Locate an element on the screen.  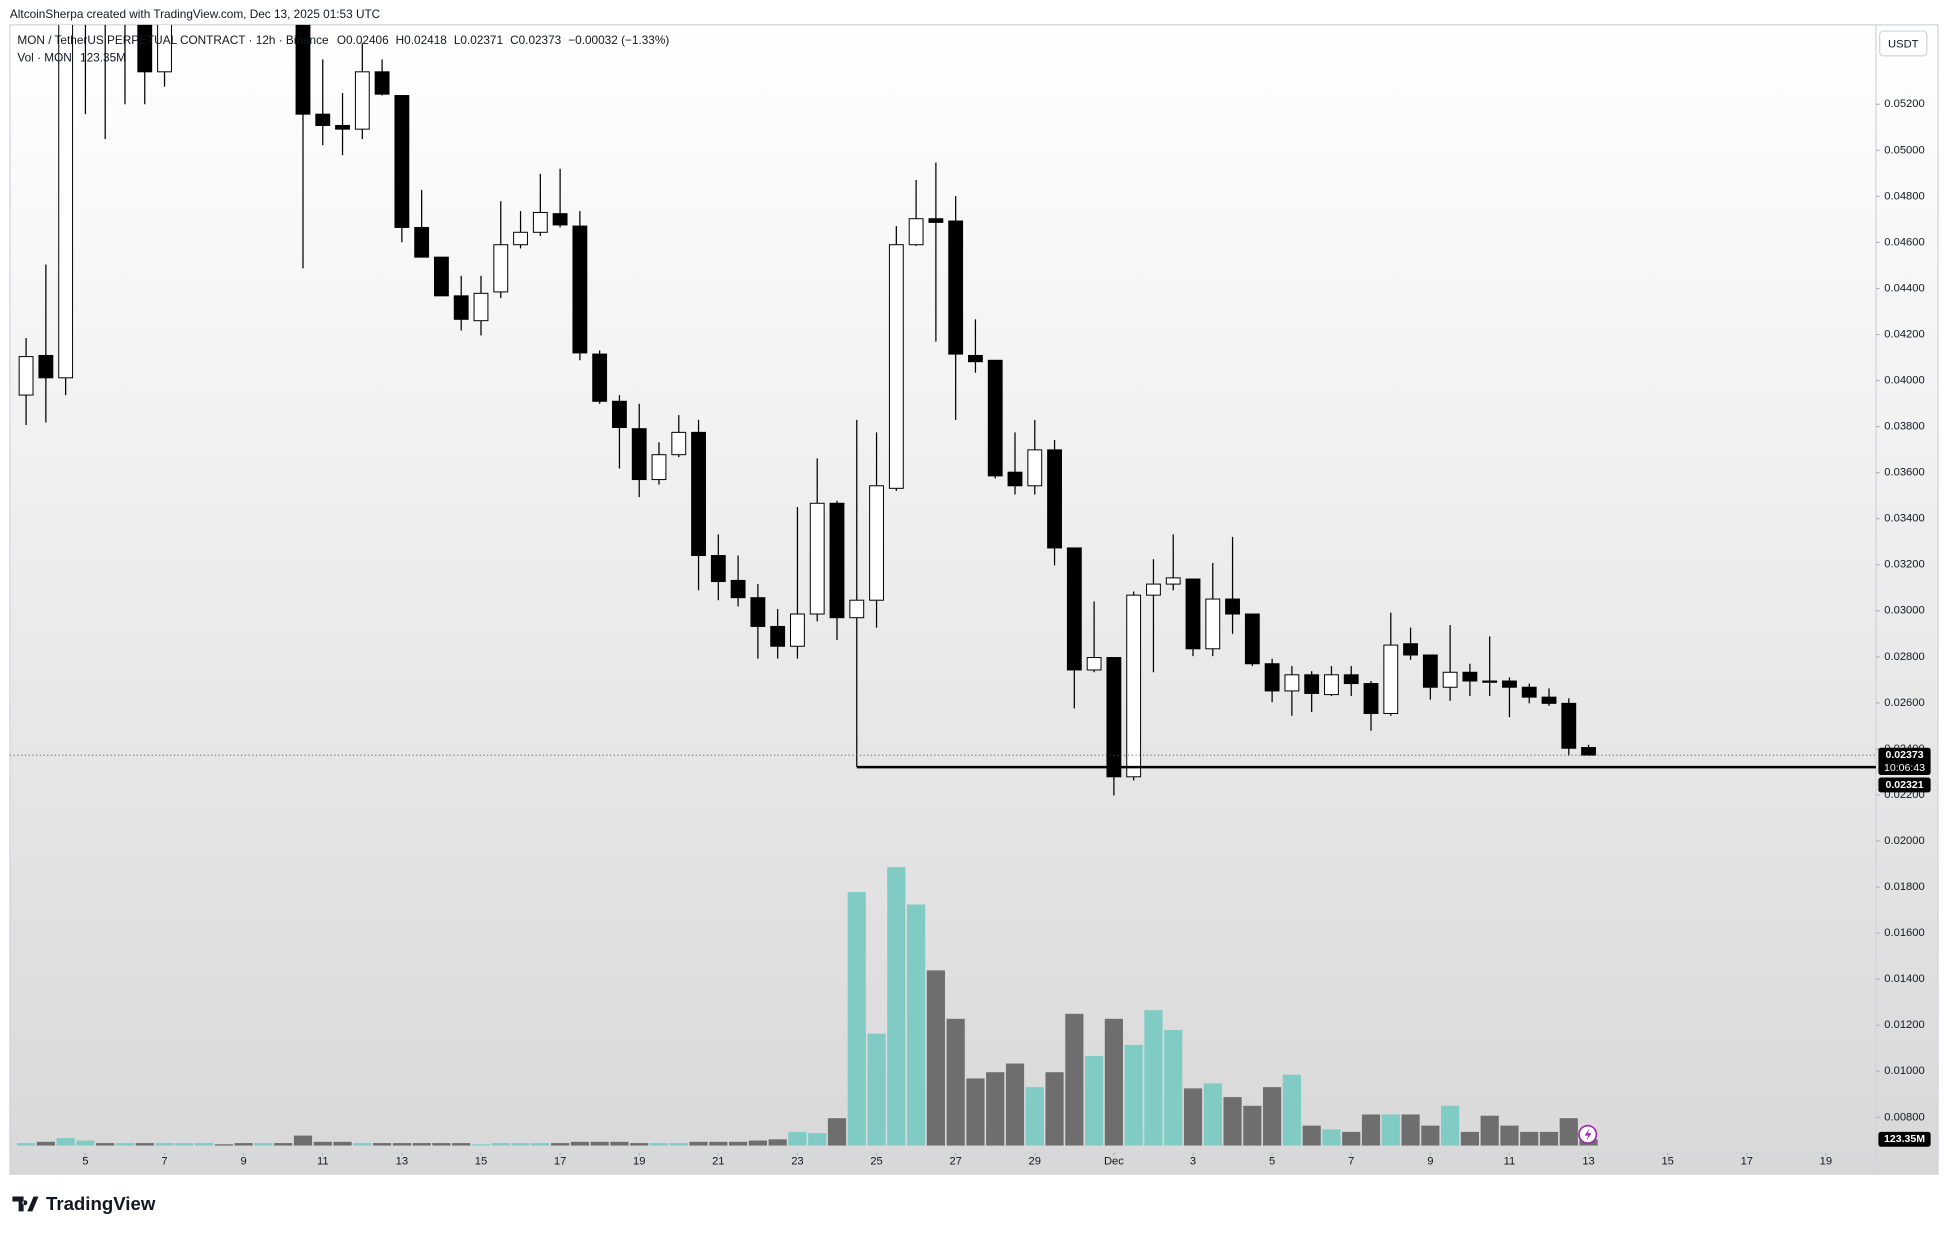
y-tick-label: 0.01000 is located at coordinates (1904, 1071).